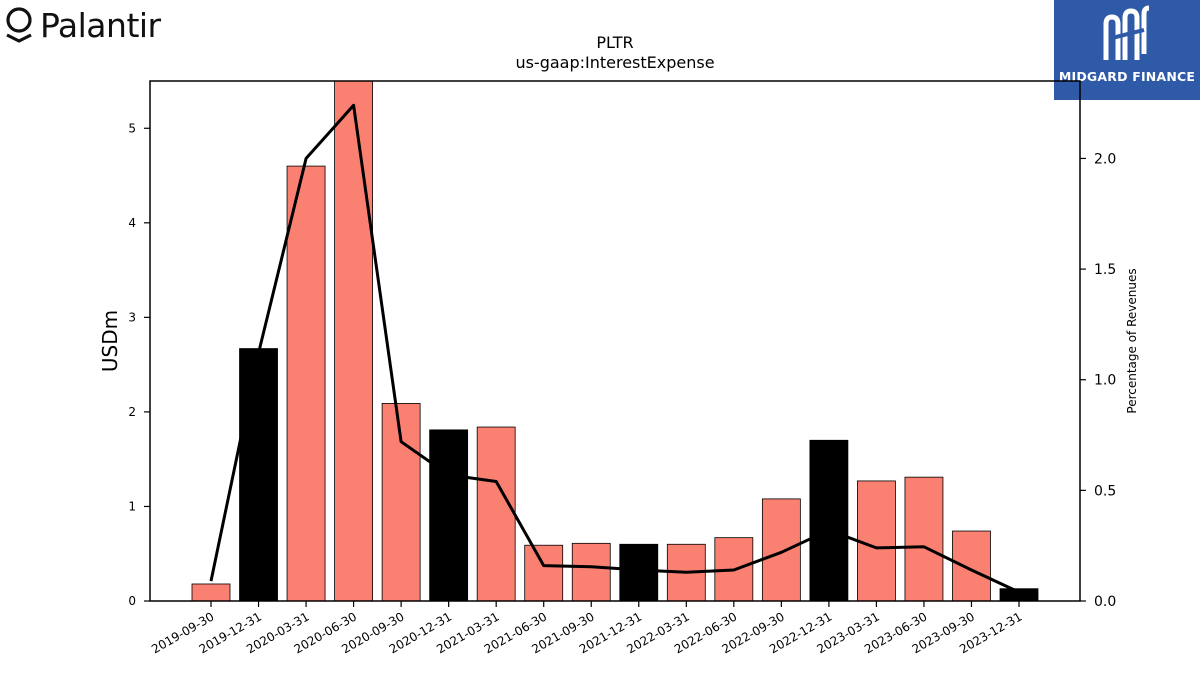  What do you see at coordinates (1105, 270) in the screenshot?
I see `y2-tick-label: 1.5` at bounding box center [1105, 270].